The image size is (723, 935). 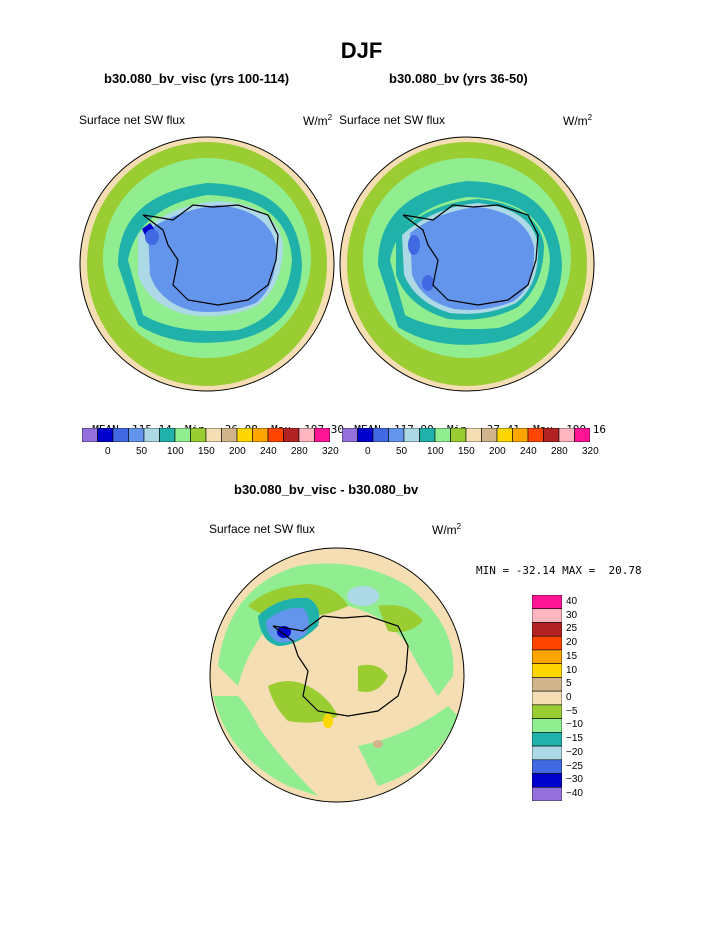 What do you see at coordinates (330, 451) in the screenshot?
I see `panel1-colorbar-tick-label: 320` at bounding box center [330, 451].